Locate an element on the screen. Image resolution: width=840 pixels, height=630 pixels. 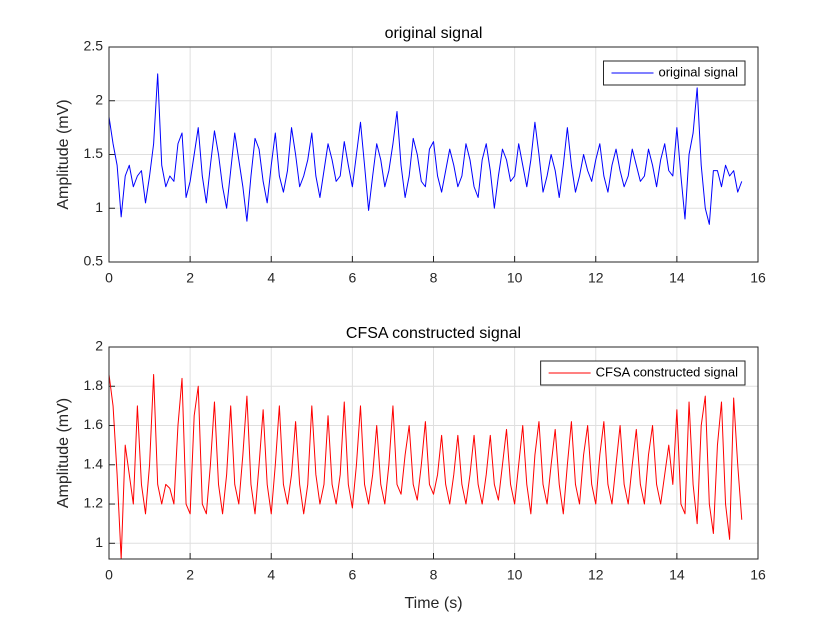
y-tick-label: 1.6 is located at coordinates (94, 424).